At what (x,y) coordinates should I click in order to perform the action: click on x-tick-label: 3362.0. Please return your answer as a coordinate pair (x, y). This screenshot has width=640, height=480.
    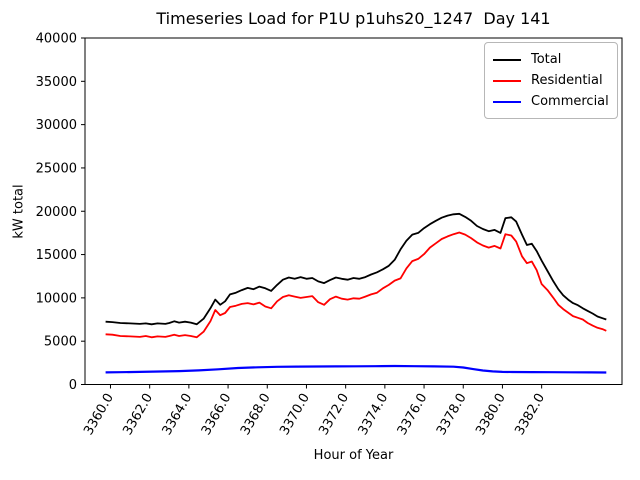
    Looking at the image, I should click on (138, 414).